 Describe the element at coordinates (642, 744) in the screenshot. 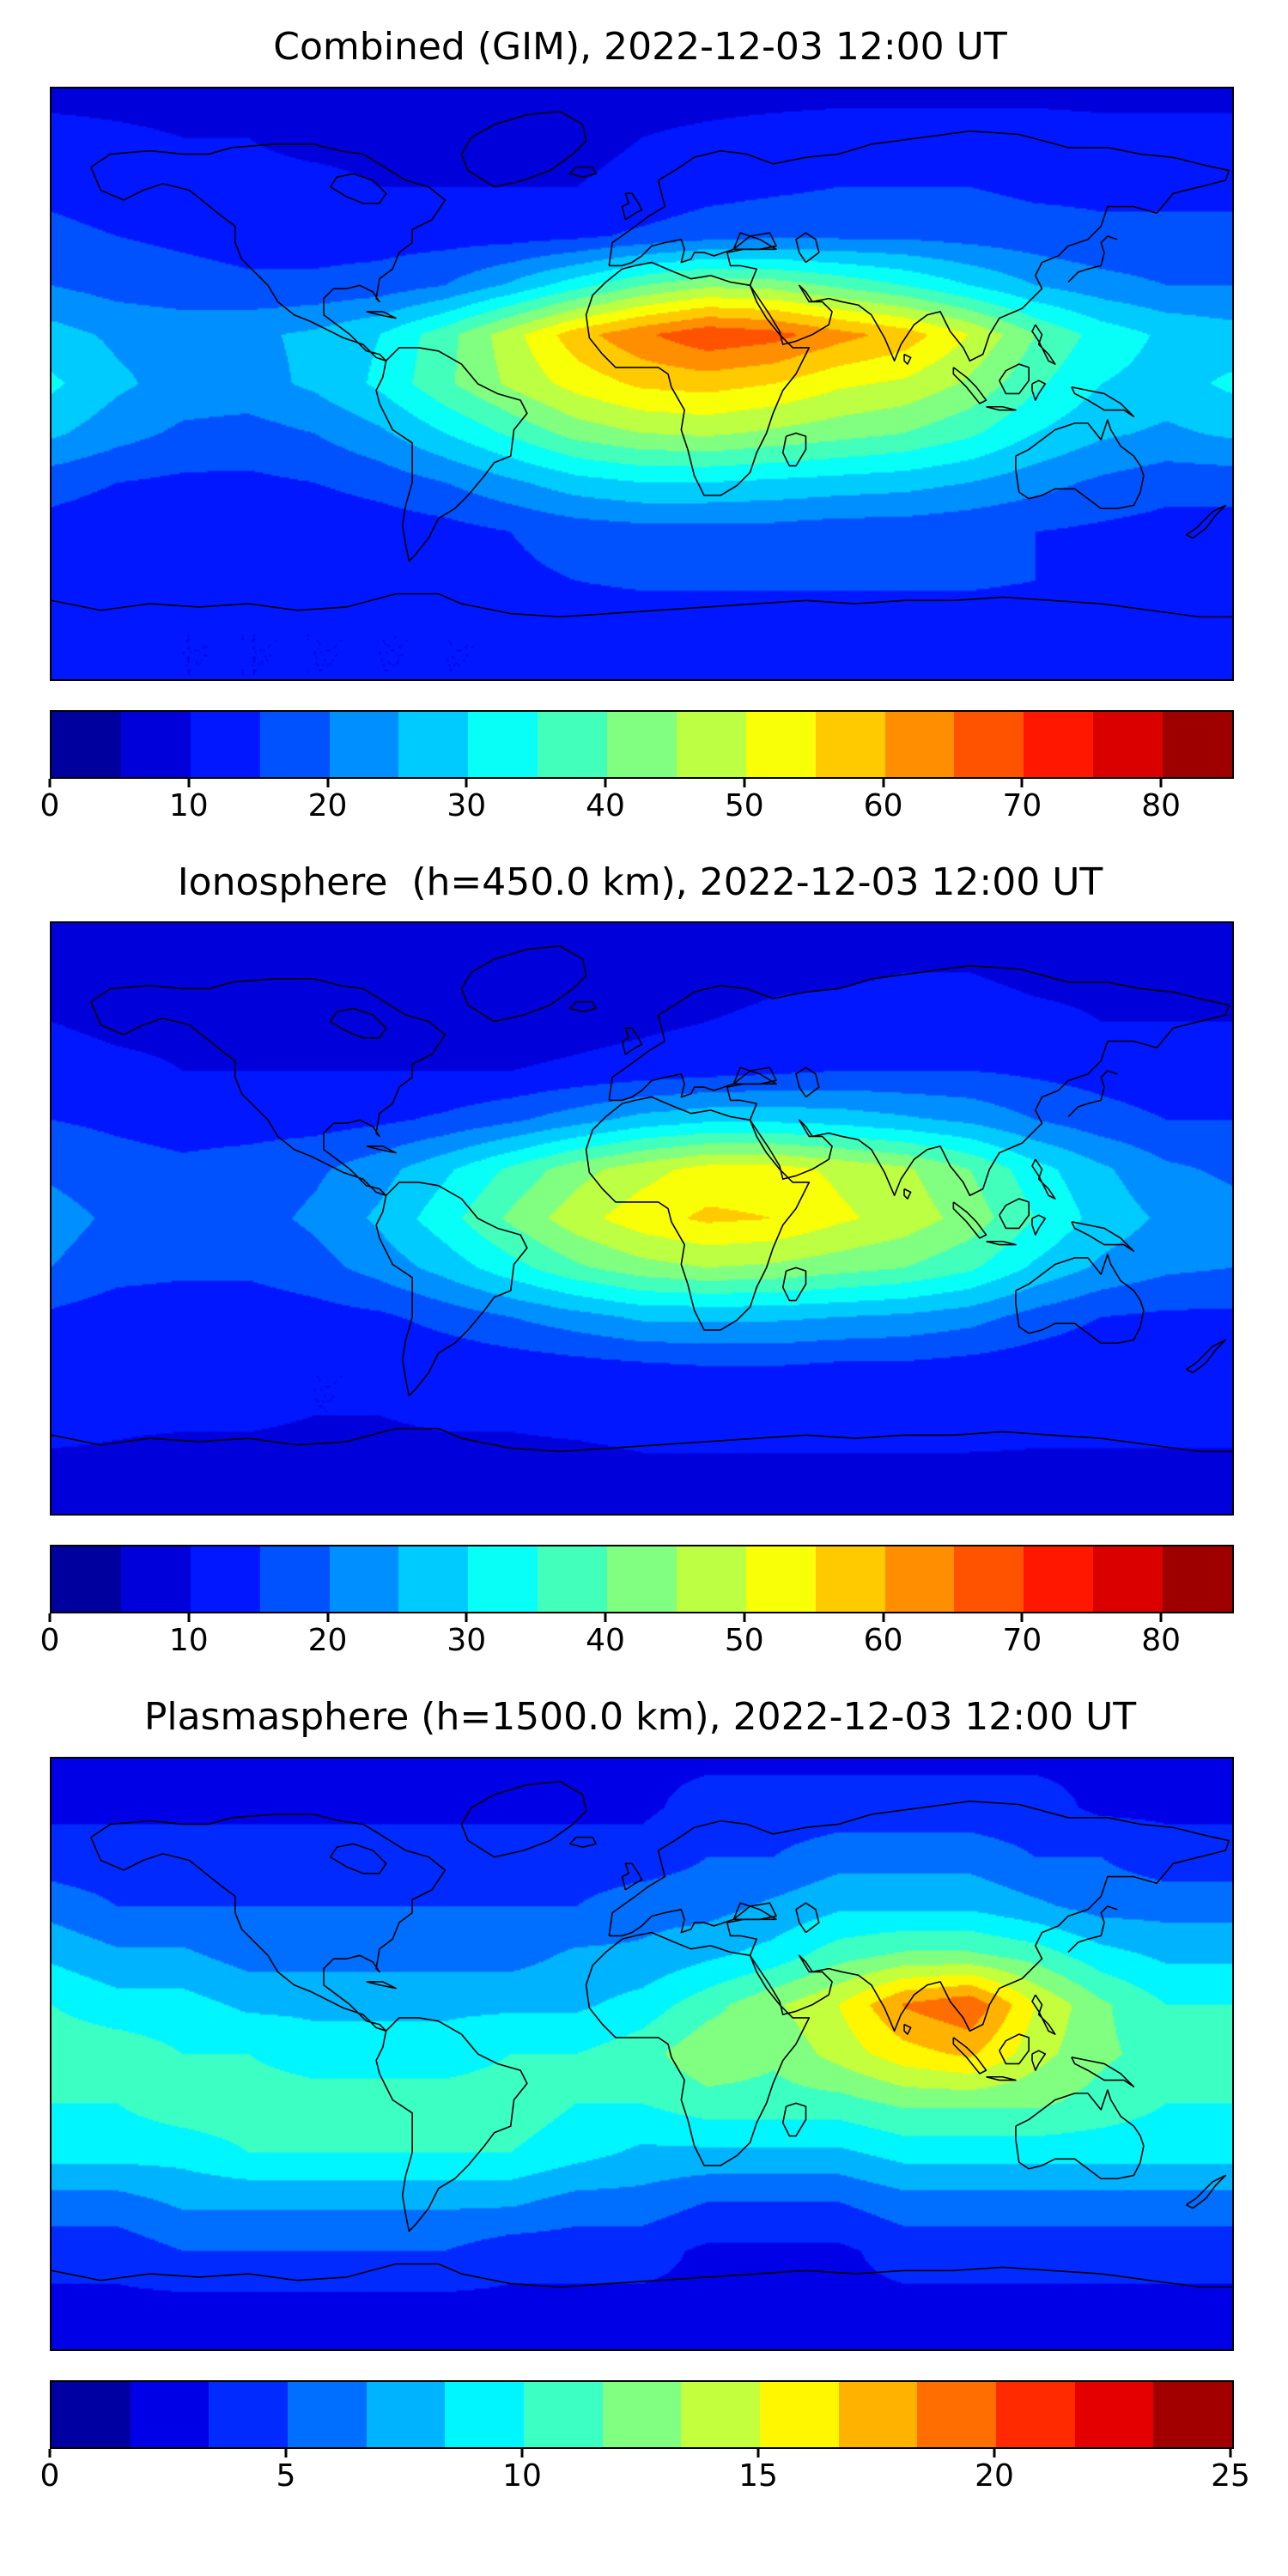

I see `colorbar-combined` at that location.